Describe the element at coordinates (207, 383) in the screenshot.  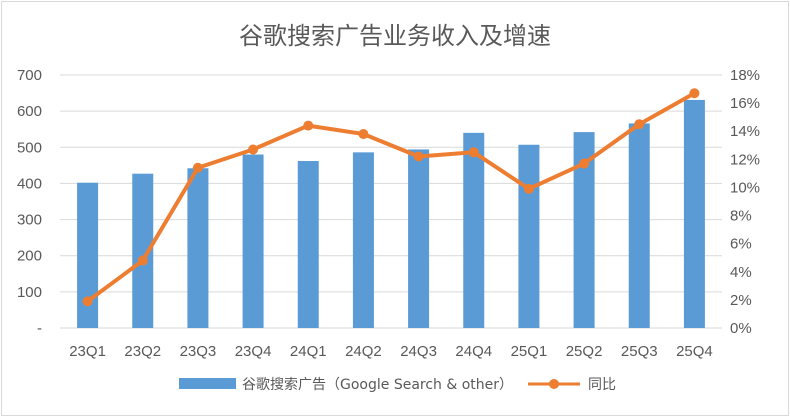
I see `legend-bar-swatch` at that location.